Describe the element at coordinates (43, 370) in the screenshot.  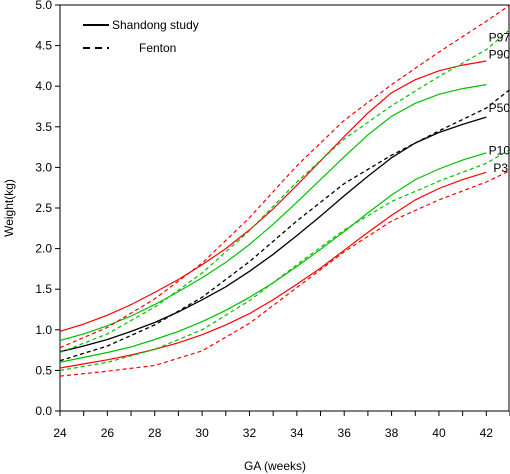
I see `y-tick-label: 0.5` at that location.